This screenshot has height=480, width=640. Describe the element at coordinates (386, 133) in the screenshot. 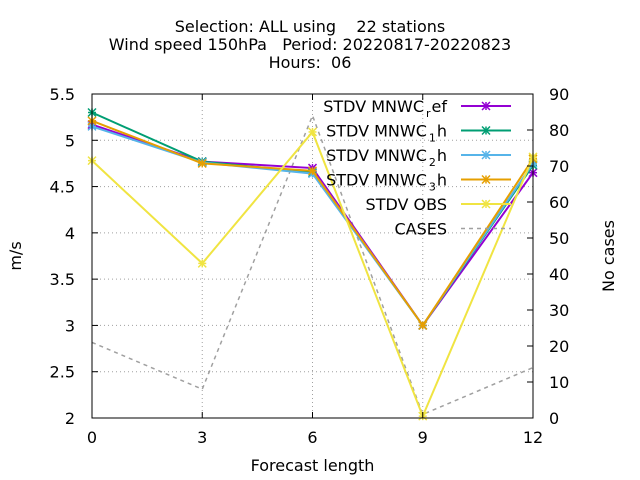

I see `legend-label: STDV MNWC 1h` at that location.